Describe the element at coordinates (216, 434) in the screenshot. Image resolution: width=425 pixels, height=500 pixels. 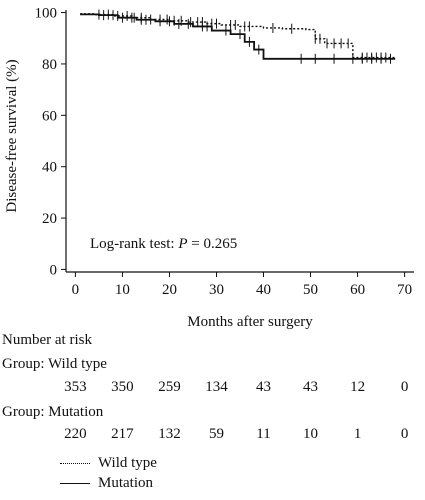
I see `risk-count: 59` at that location.